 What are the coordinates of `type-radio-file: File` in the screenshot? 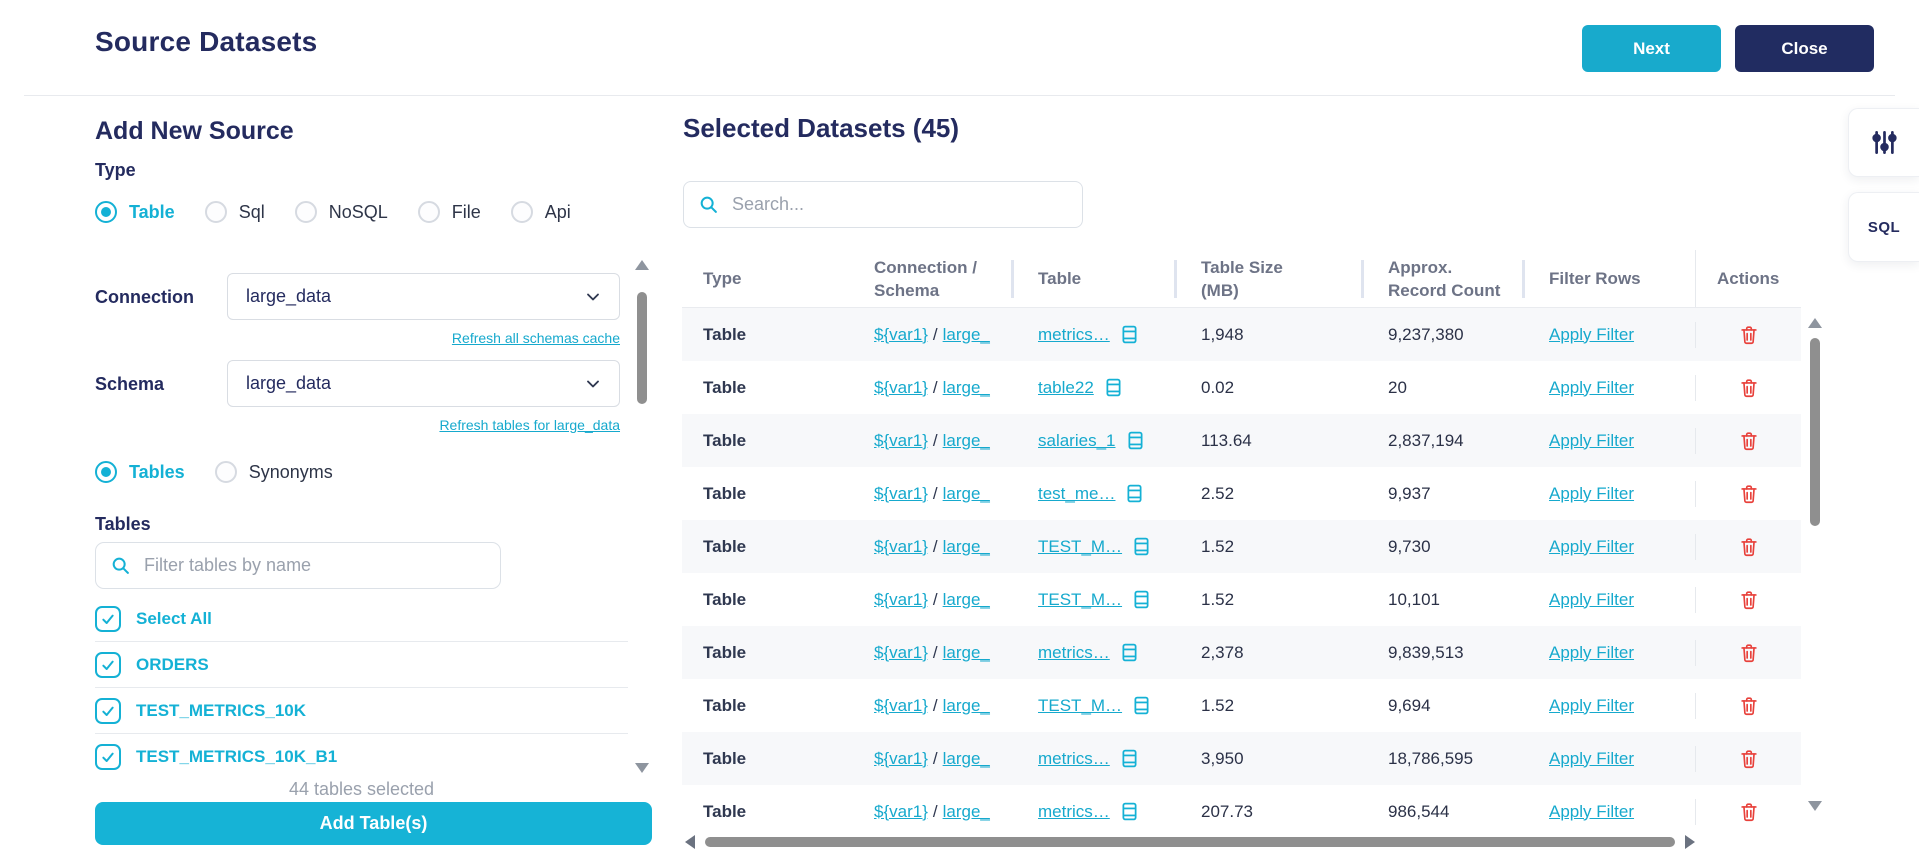 It's located at (449, 212).